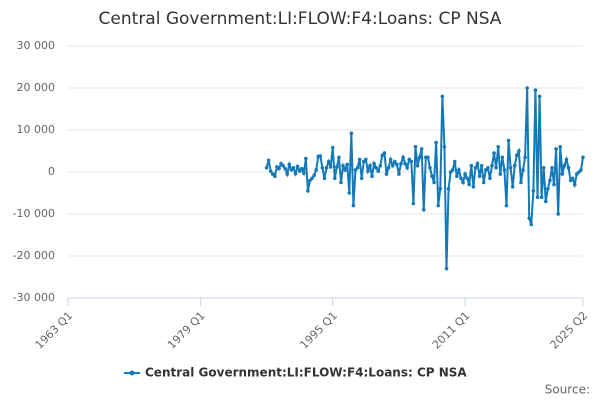 The height and width of the screenshot is (400, 600). Describe the element at coordinates (34, 255) in the screenshot. I see `y-tick-label: -20 000` at that location.